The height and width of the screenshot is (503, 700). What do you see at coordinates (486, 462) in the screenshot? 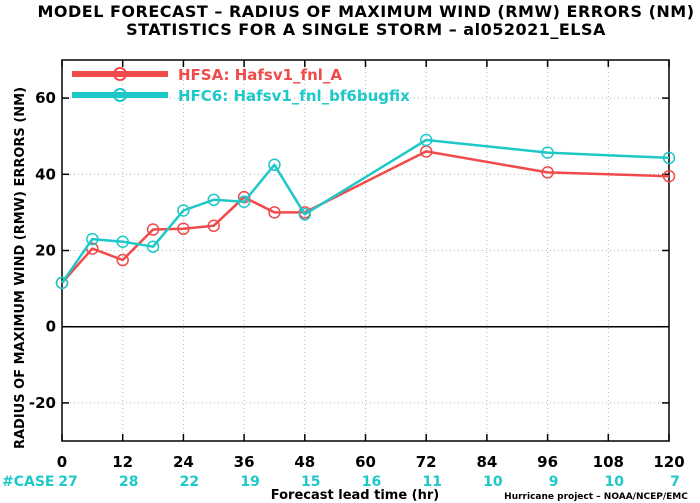
I see `x-tick-label: 84` at bounding box center [486, 462].